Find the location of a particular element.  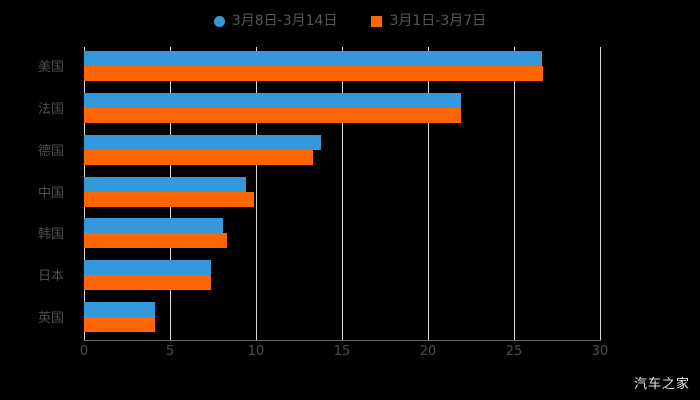

x-tick-label: 25 is located at coordinates (514, 351).